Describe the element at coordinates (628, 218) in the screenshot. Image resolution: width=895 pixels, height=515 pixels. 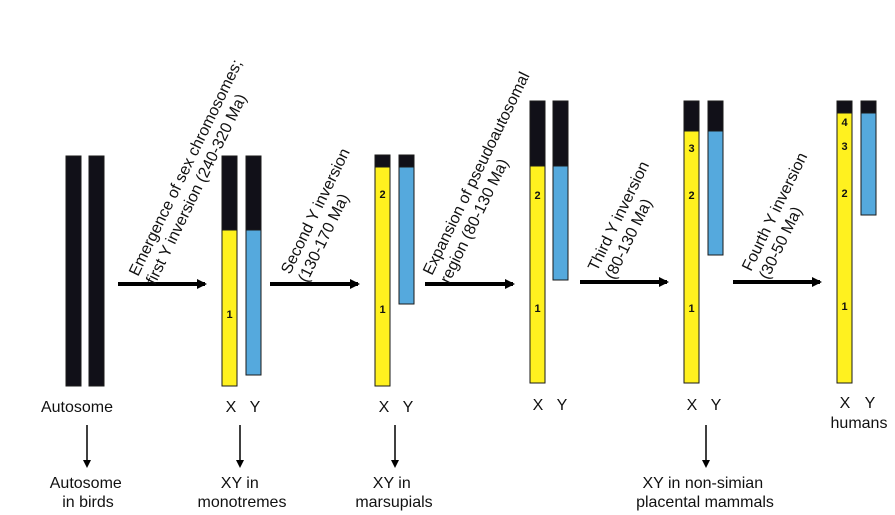
I see `event-label-4: Third Y inversion (80-130 Ma)` at that location.